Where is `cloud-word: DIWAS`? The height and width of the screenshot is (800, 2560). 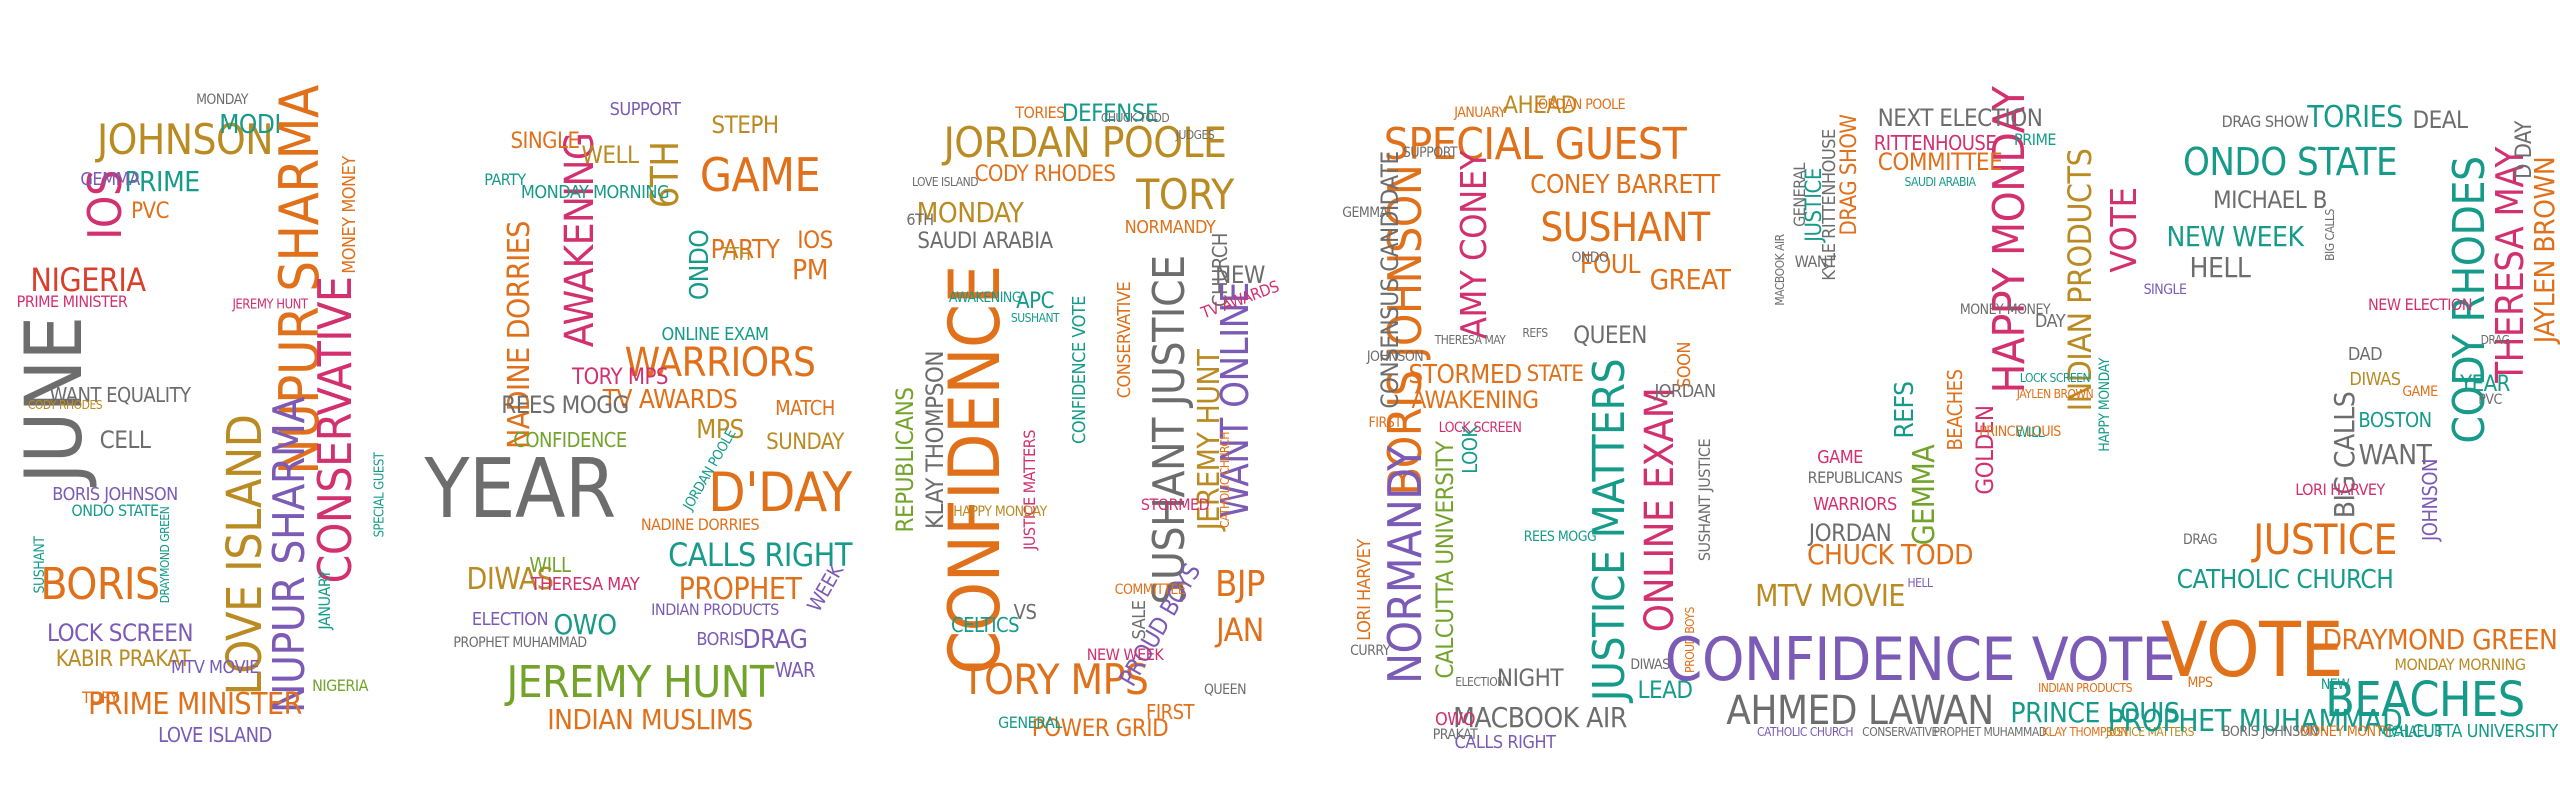
cloud-word: DIWAS is located at coordinates (510, 579).